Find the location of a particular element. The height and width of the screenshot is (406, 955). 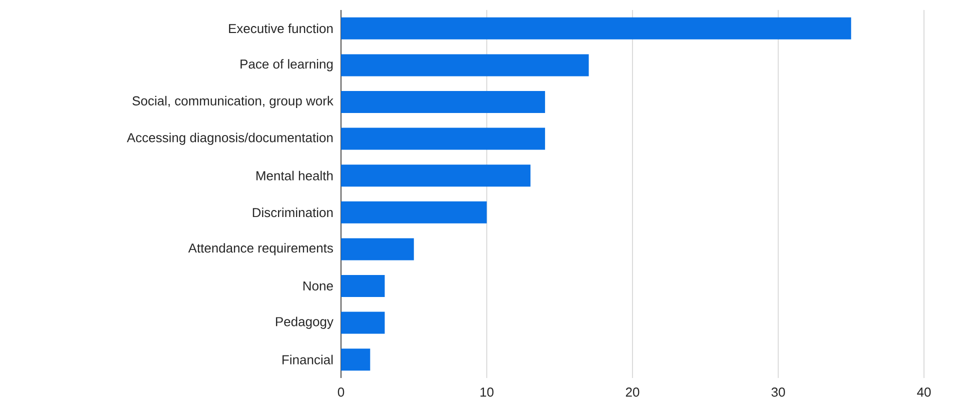

y-tick-label: Pace of learning is located at coordinates (286, 65).